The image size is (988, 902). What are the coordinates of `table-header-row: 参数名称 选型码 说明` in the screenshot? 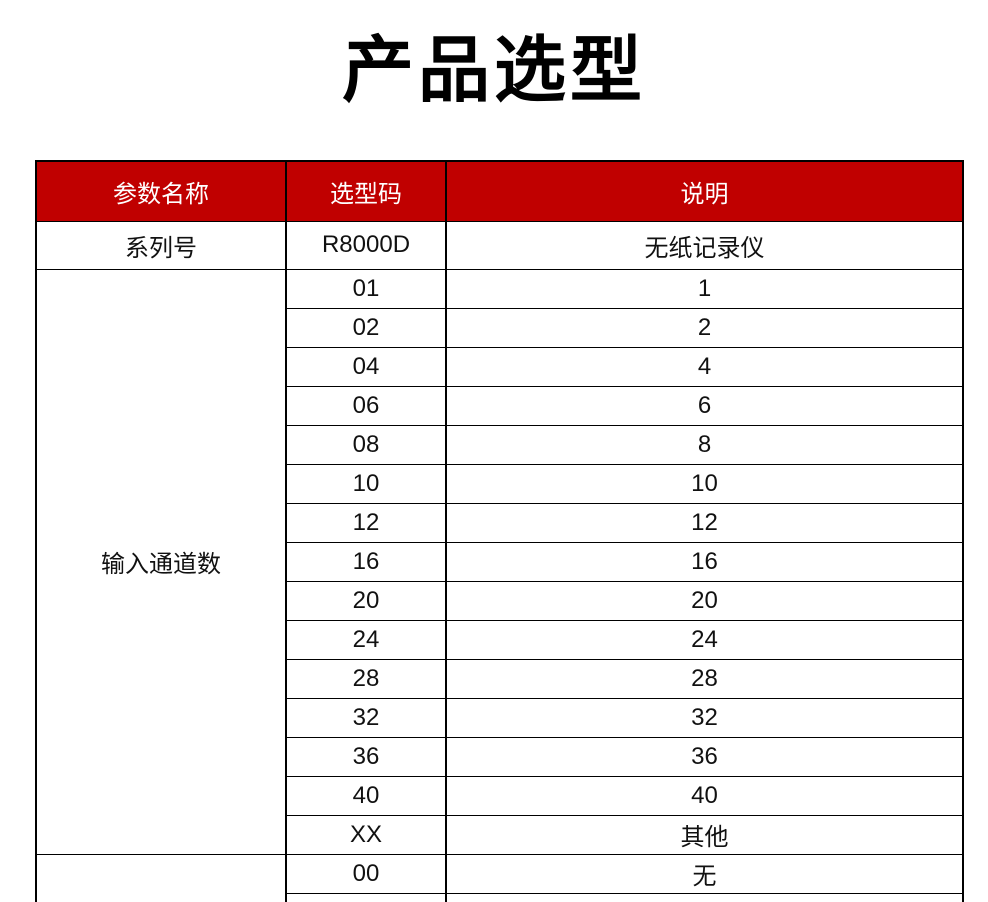 It's located at (499, 191).